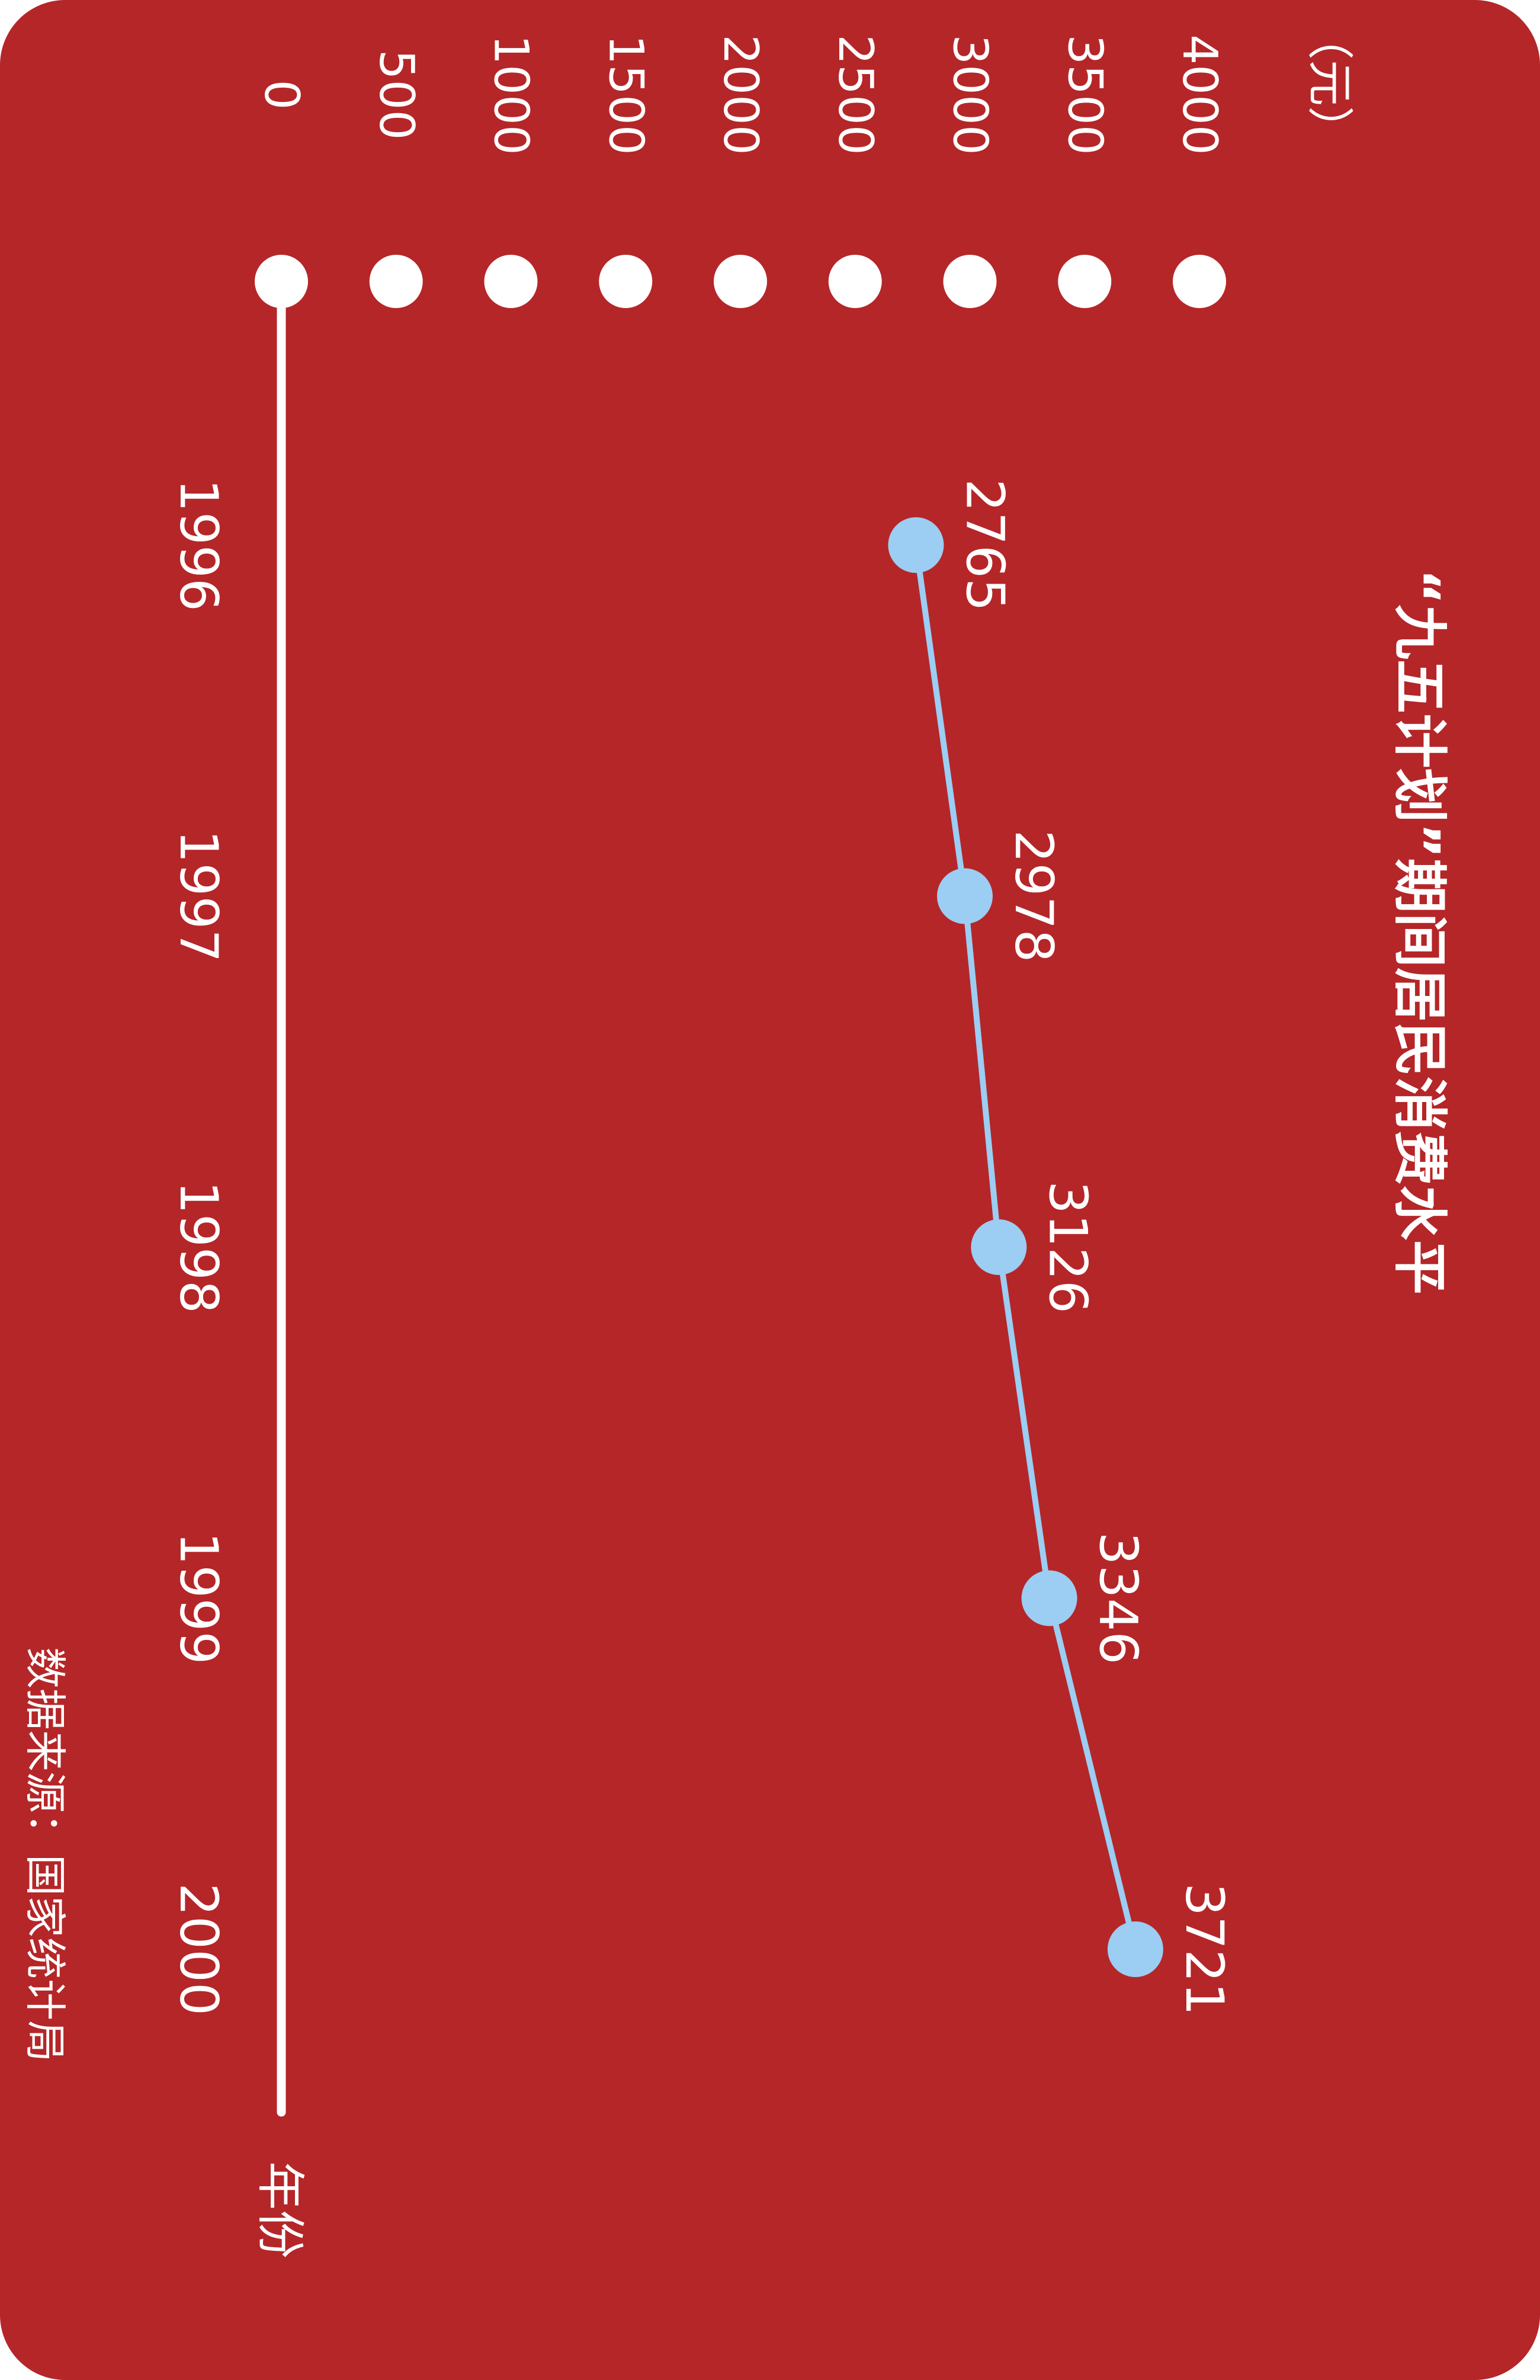 The height and width of the screenshot is (2380, 1540). What do you see at coordinates (280, 2210) in the screenshot?
I see `x-axis-title: 年份` at bounding box center [280, 2210].